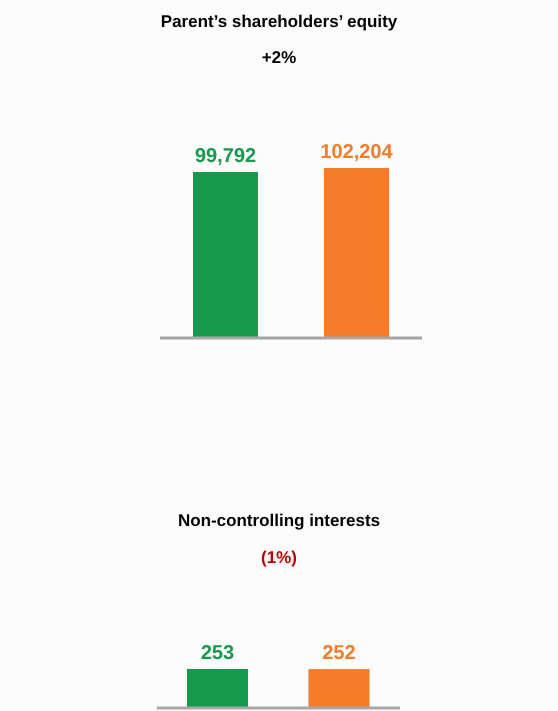  I want to click on chart-subtitle: (1%), so click(279, 558).